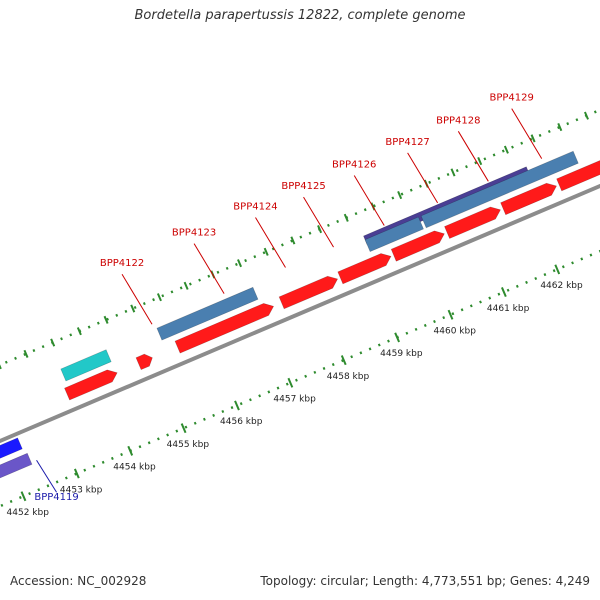 Image resolution: width=600 pixels, height=600 pixels. I want to click on scale-tick-label: 4454 kbp, so click(134, 468).